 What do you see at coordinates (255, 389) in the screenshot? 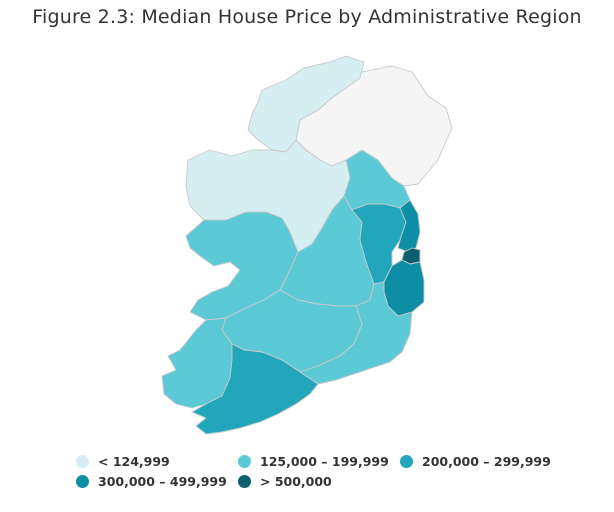
I see `region-cork` at bounding box center [255, 389].